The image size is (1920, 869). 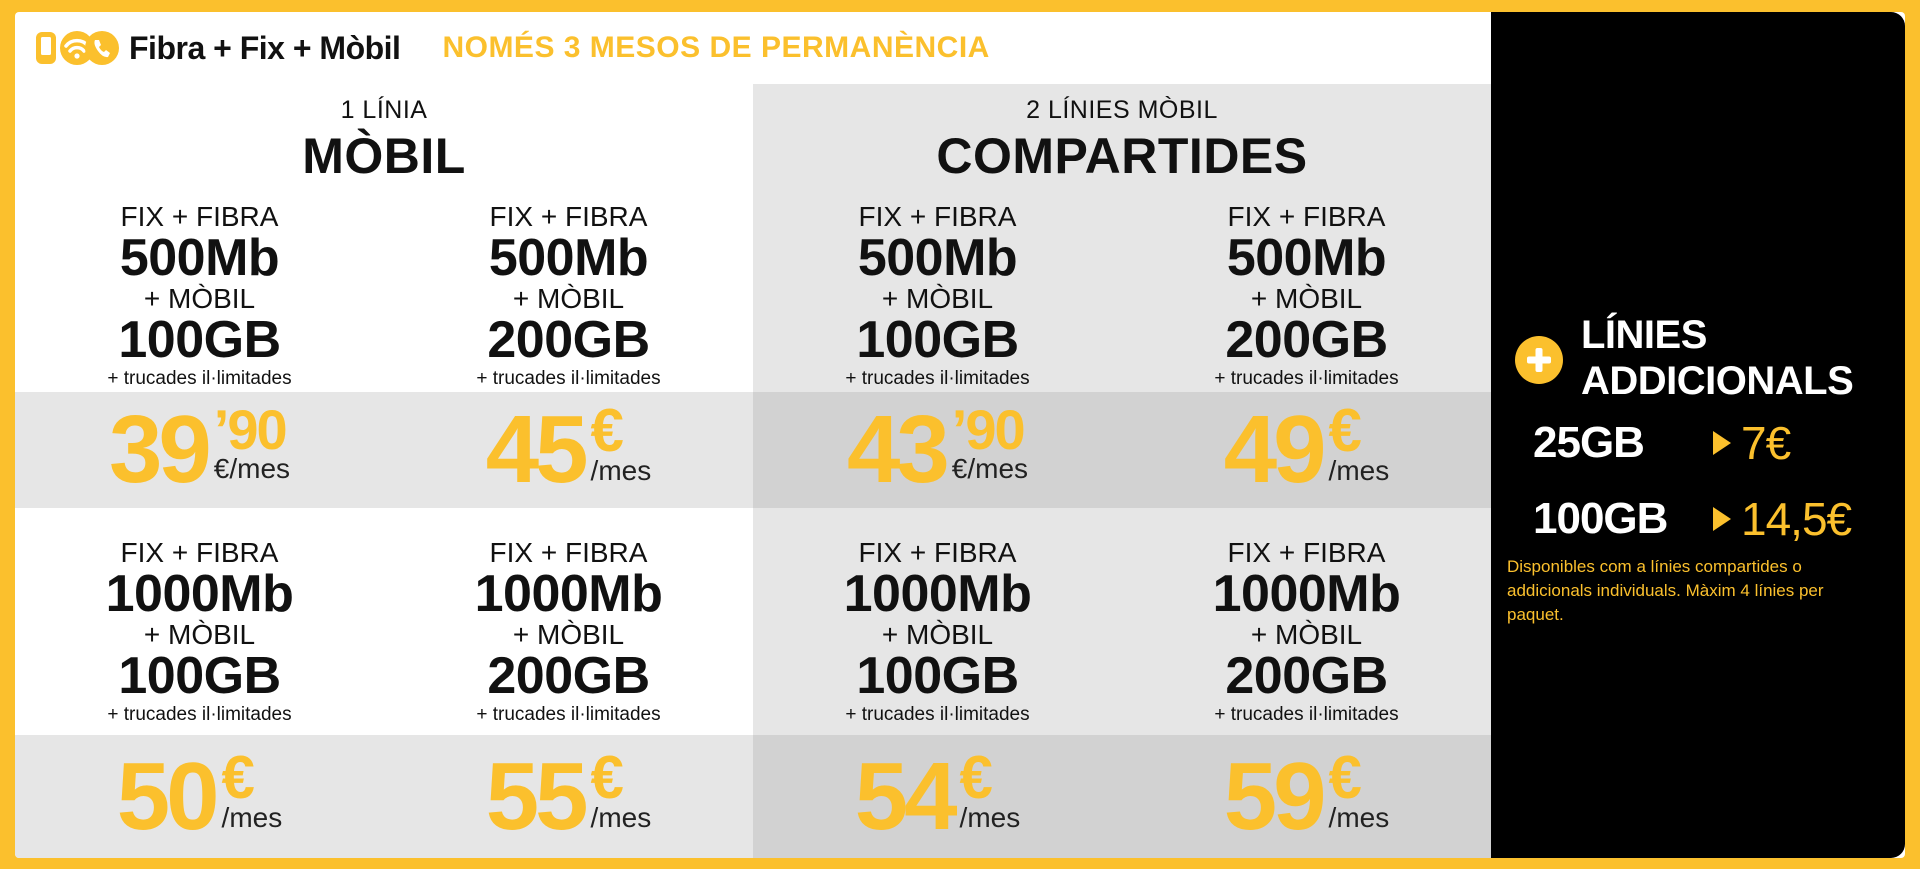 What do you see at coordinates (568, 796) in the screenshot?
I see `price-tag: 55 € /mes` at bounding box center [568, 796].